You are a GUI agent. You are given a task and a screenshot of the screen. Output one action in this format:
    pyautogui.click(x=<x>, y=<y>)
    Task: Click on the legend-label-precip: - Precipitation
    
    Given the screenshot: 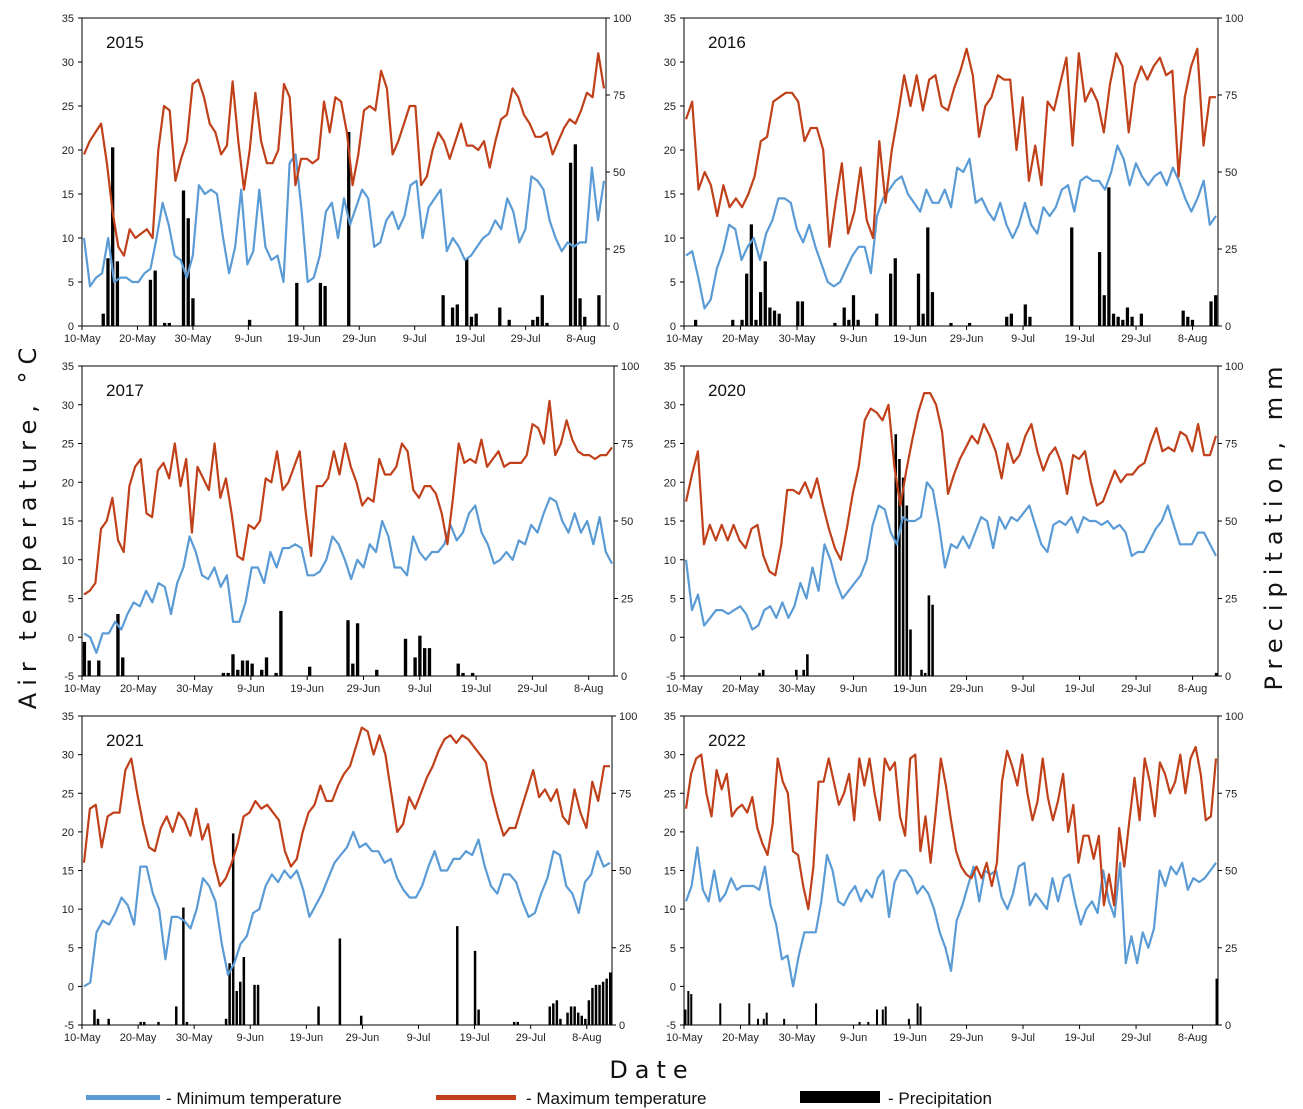 What is the action you would take?
    pyautogui.click(x=940, y=1098)
    